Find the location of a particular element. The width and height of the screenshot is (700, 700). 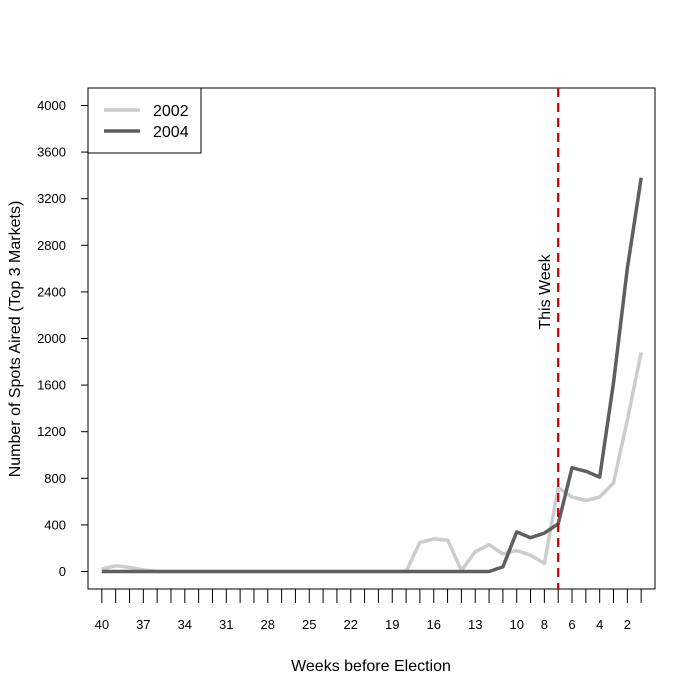

x-tick-label: 40 is located at coordinates (102, 624).